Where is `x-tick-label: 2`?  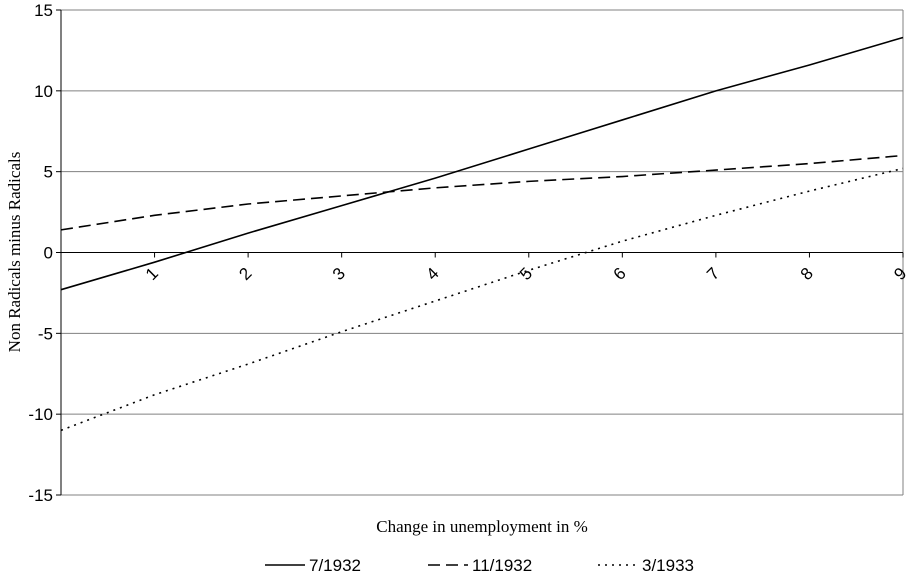 x-tick-label: 2 is located at coordinates (245, 274).